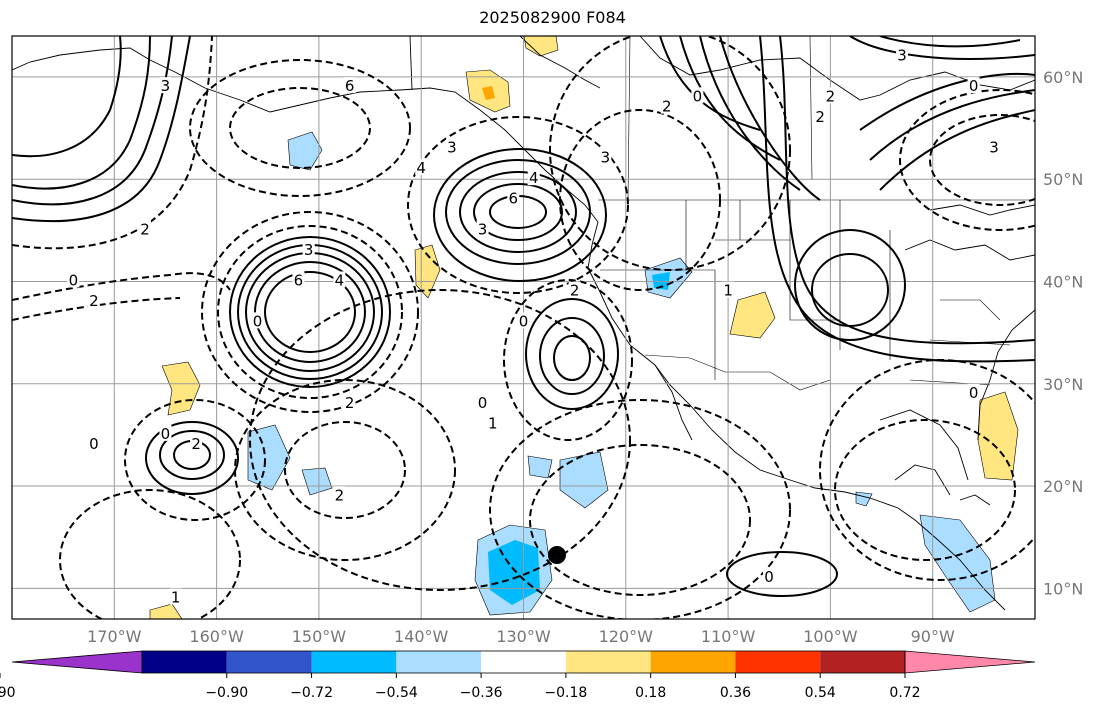 This screenshot has width=1105, height=712. Describe the element at coordinates (216, 636) in the screenshot. I see `lon-tick-label: 160°W` at that location.